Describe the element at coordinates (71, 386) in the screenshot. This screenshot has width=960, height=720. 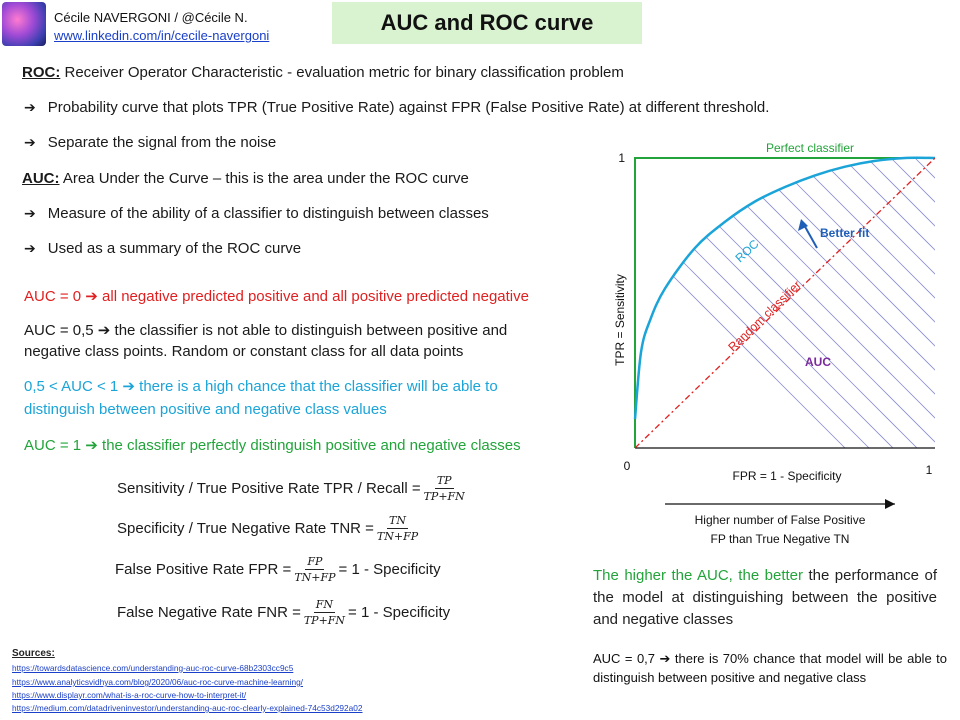
I see `case-prefix: 0,5 < AUC < 1` at that location.